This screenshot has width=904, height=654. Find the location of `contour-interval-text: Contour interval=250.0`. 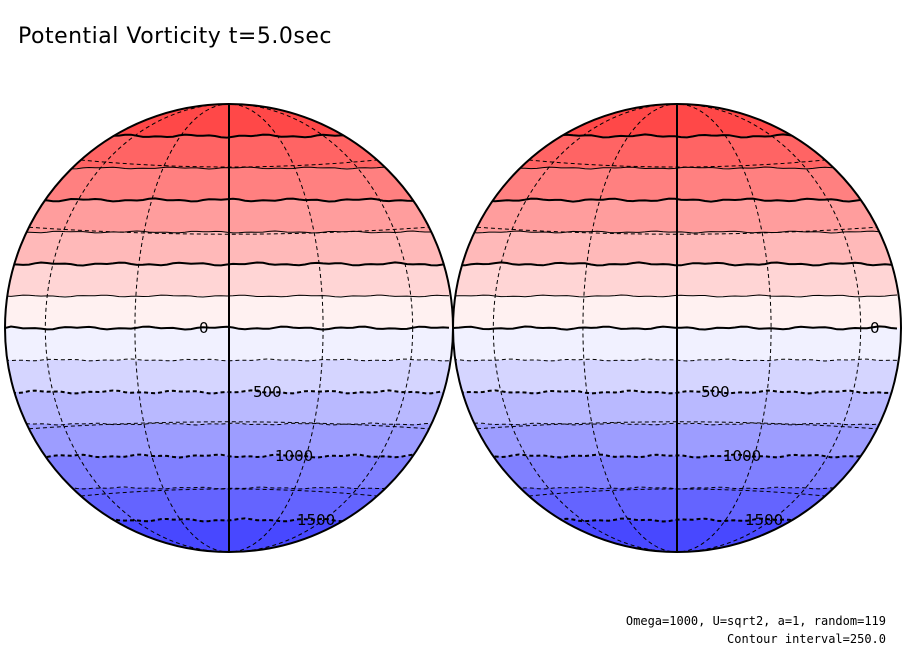

contour-interval-text: Contour interval=250.0 is located at coordinates (806, 639).